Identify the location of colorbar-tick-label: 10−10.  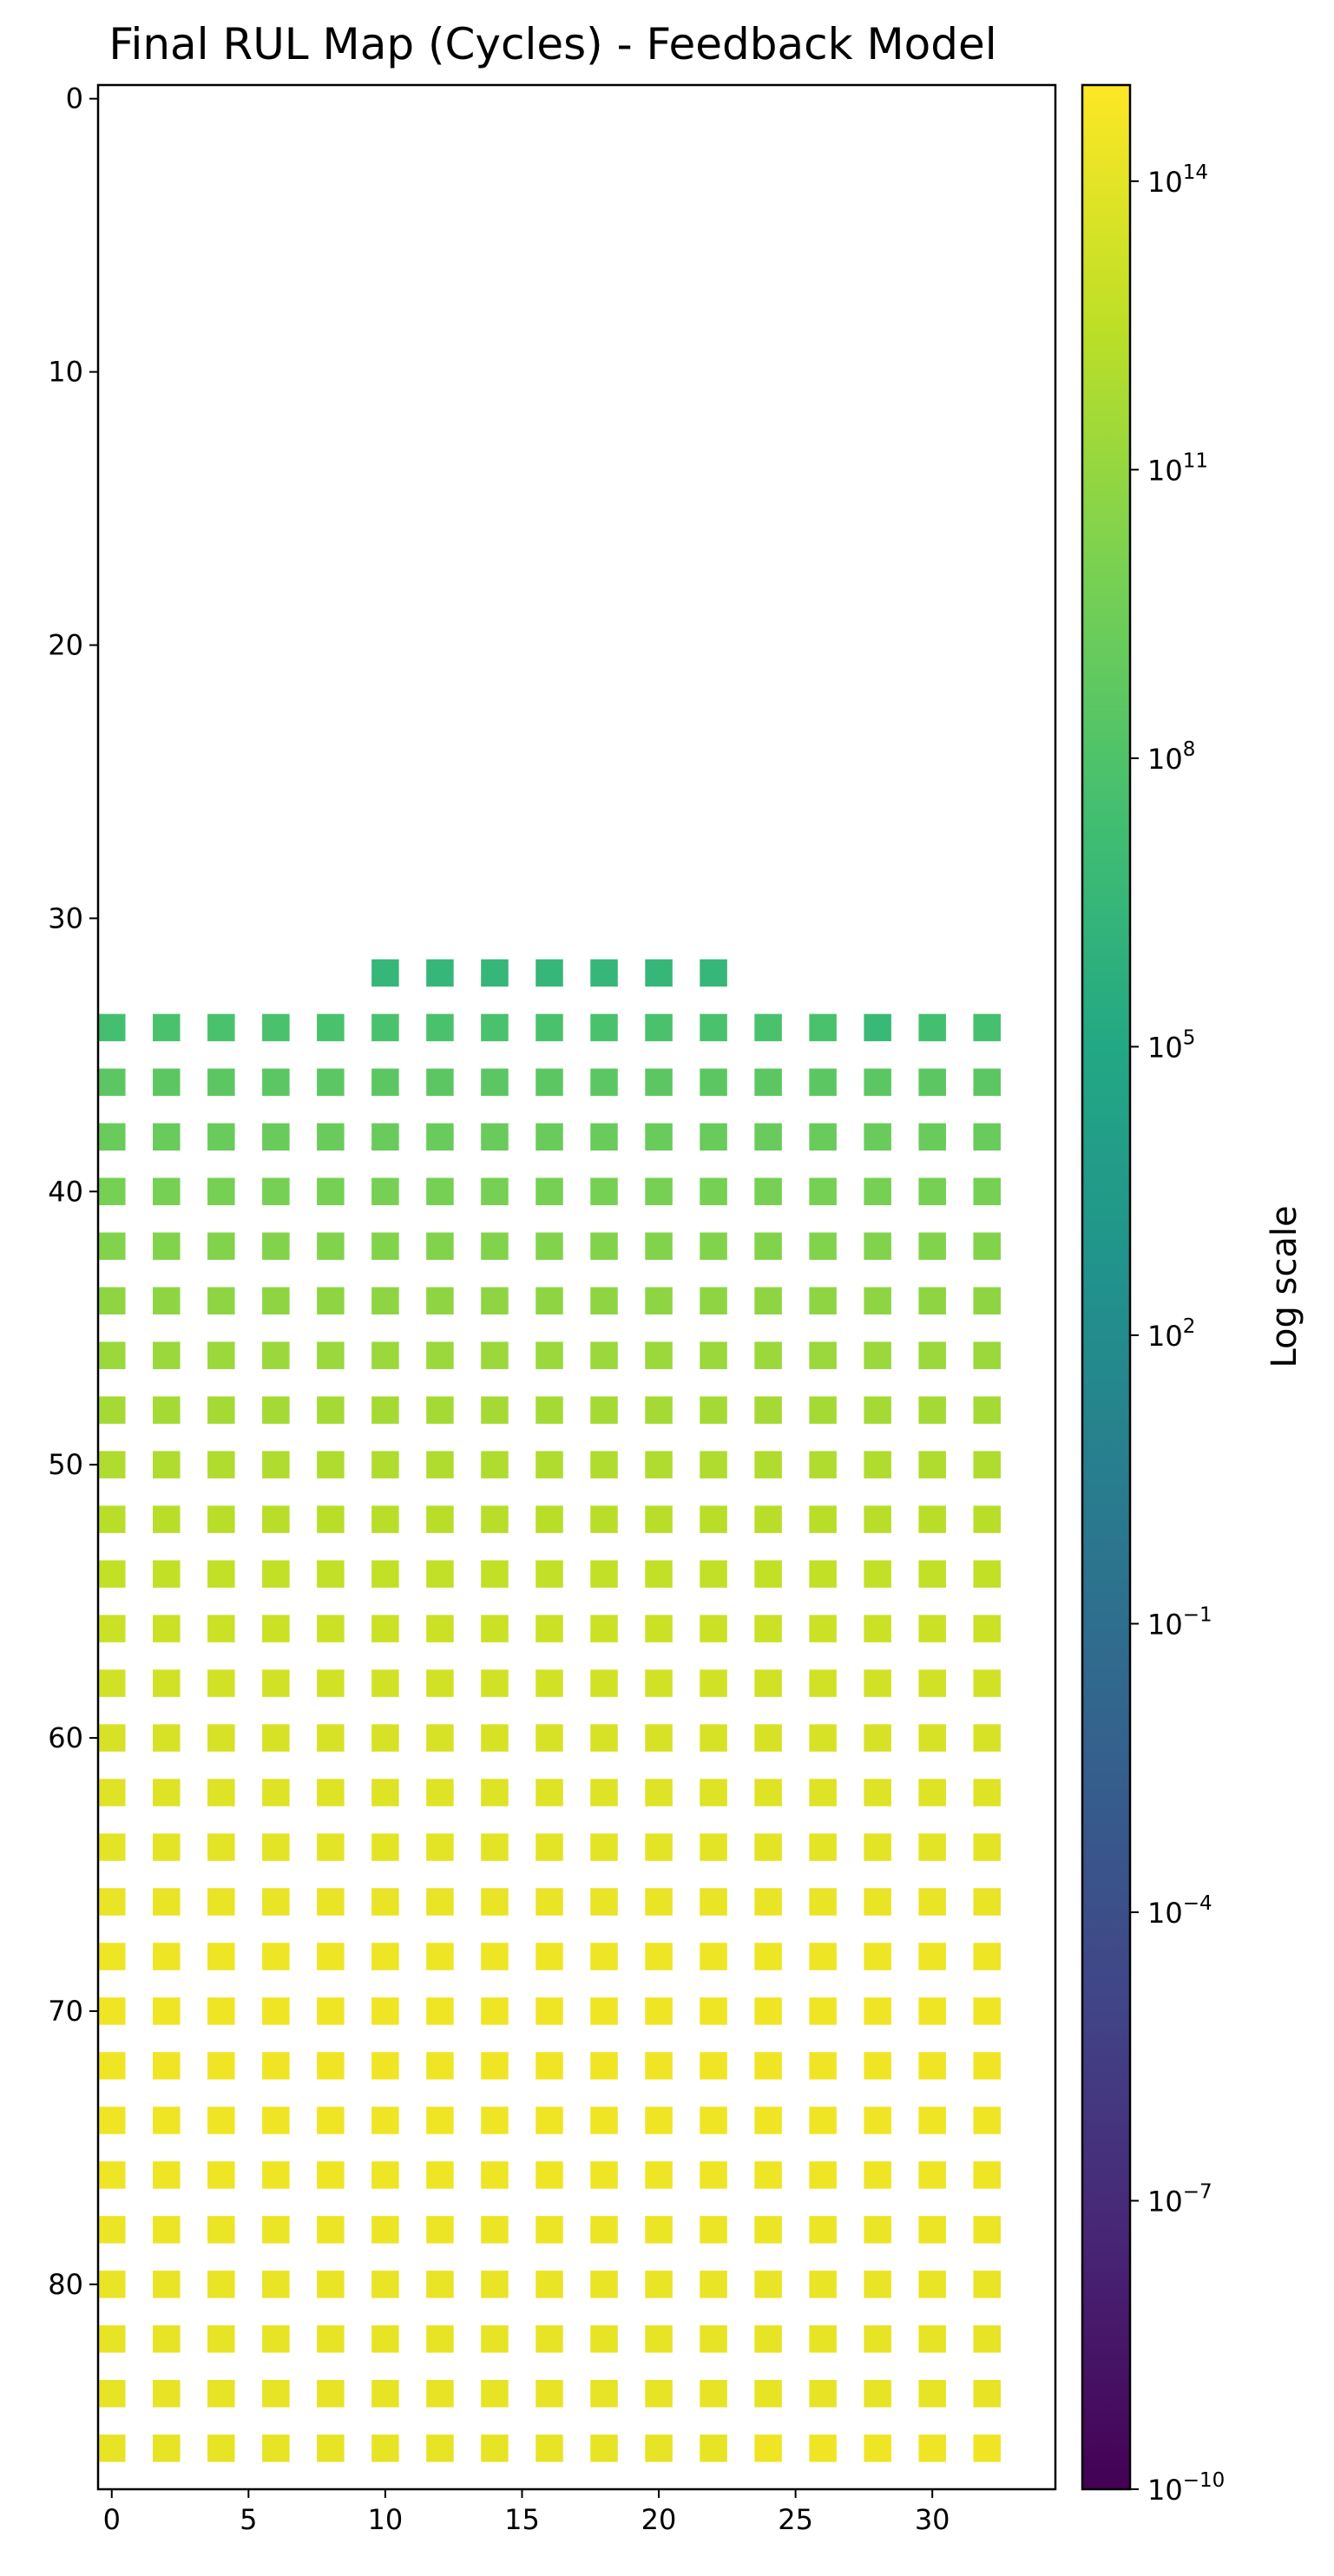
(1186, 2488).